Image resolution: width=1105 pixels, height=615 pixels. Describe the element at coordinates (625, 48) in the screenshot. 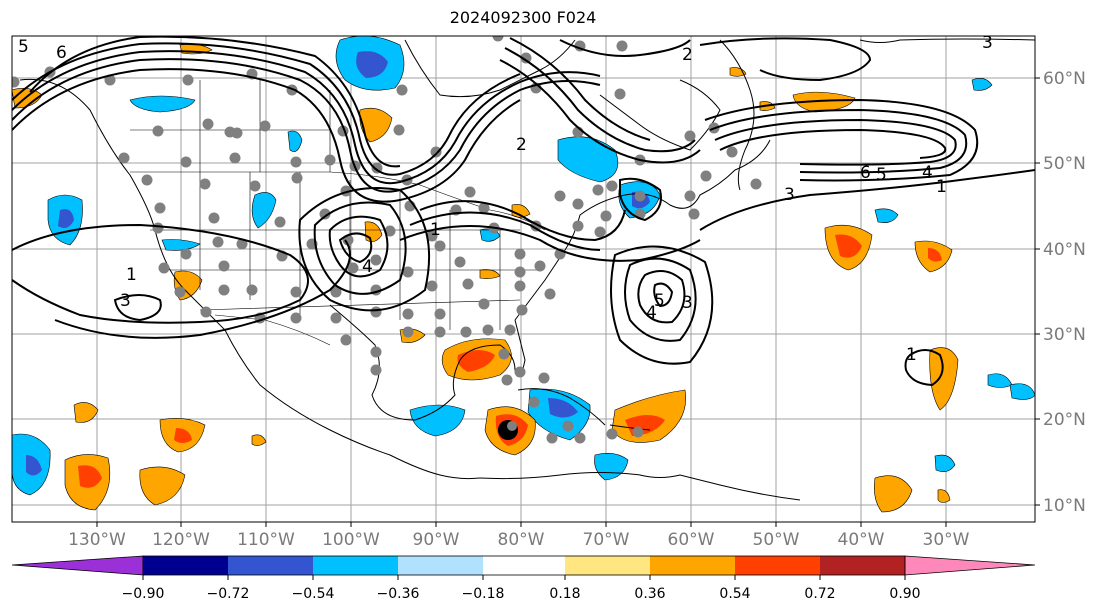

I see `contour-arctic-east` at that location.